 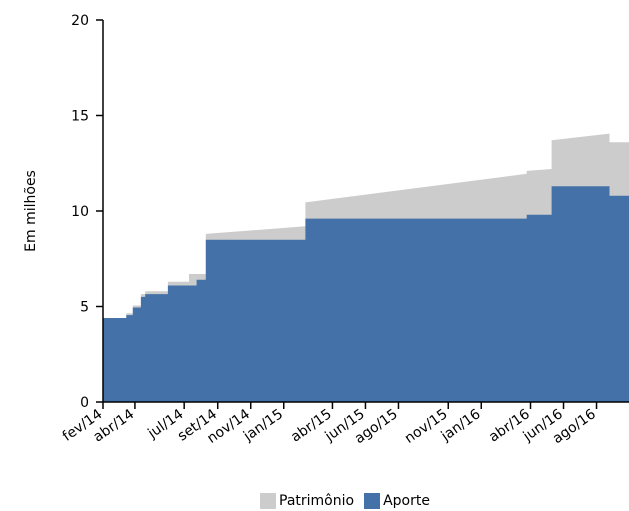 What do you see at coordinates (80, 21) in the screenshot?
I see `y-tick-label: 20` at bounding box center [80, 21].